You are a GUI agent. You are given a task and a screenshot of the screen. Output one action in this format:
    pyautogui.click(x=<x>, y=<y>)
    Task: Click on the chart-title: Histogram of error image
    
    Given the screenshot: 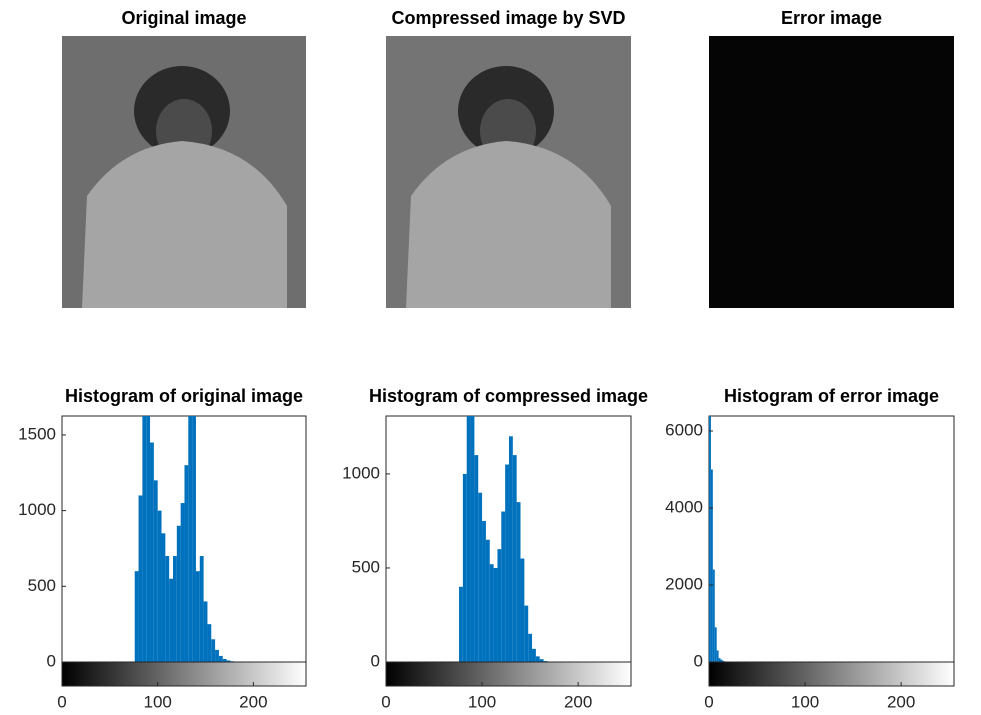 What is the action you would take?
    pyautogui.click(x=831, y=396)
    